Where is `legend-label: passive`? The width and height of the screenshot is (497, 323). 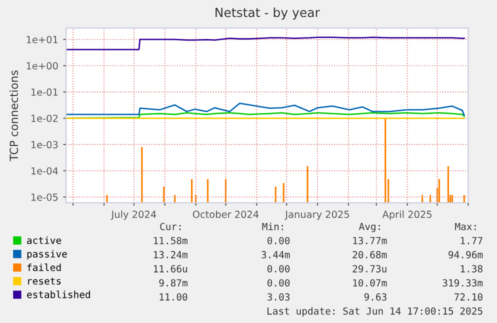 legend-label: passive is located at coordinates (47, 255).